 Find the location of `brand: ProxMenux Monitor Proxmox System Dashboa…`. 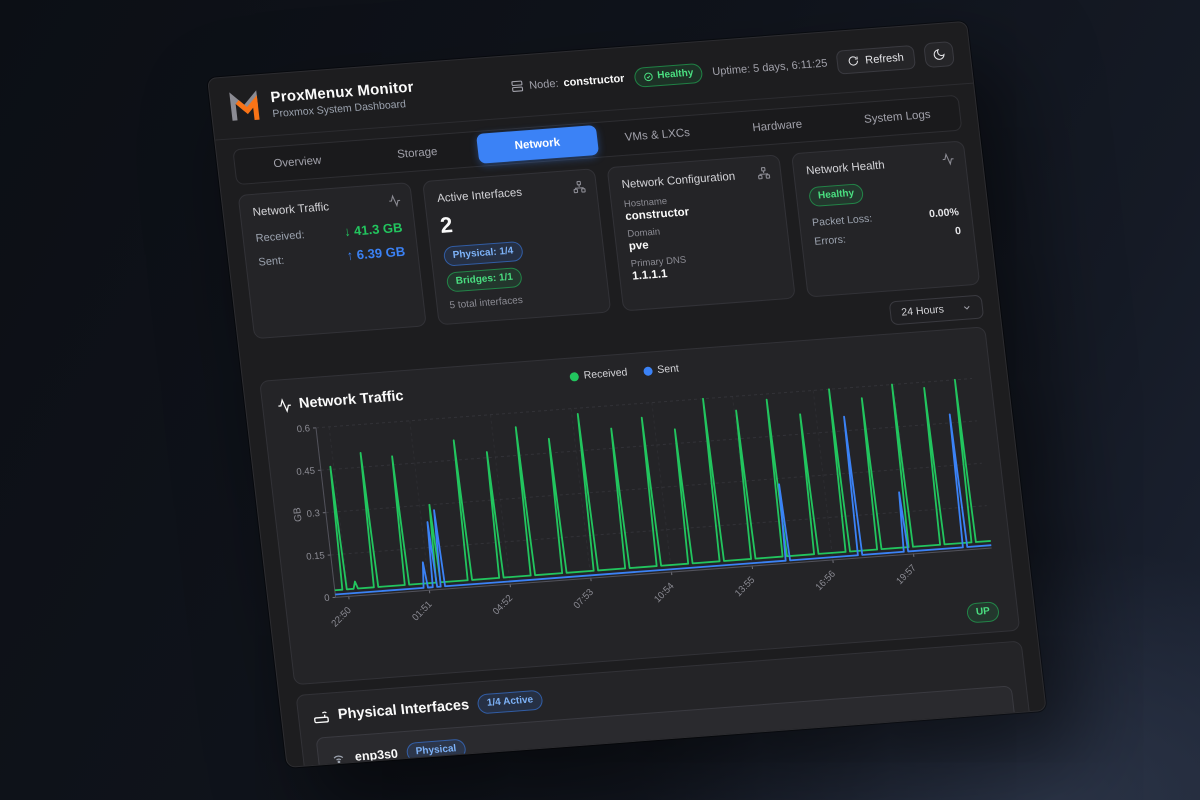

brand: ProxMenux Monitor Proxmox System Dashboa… is located at coordinates (321, 101).